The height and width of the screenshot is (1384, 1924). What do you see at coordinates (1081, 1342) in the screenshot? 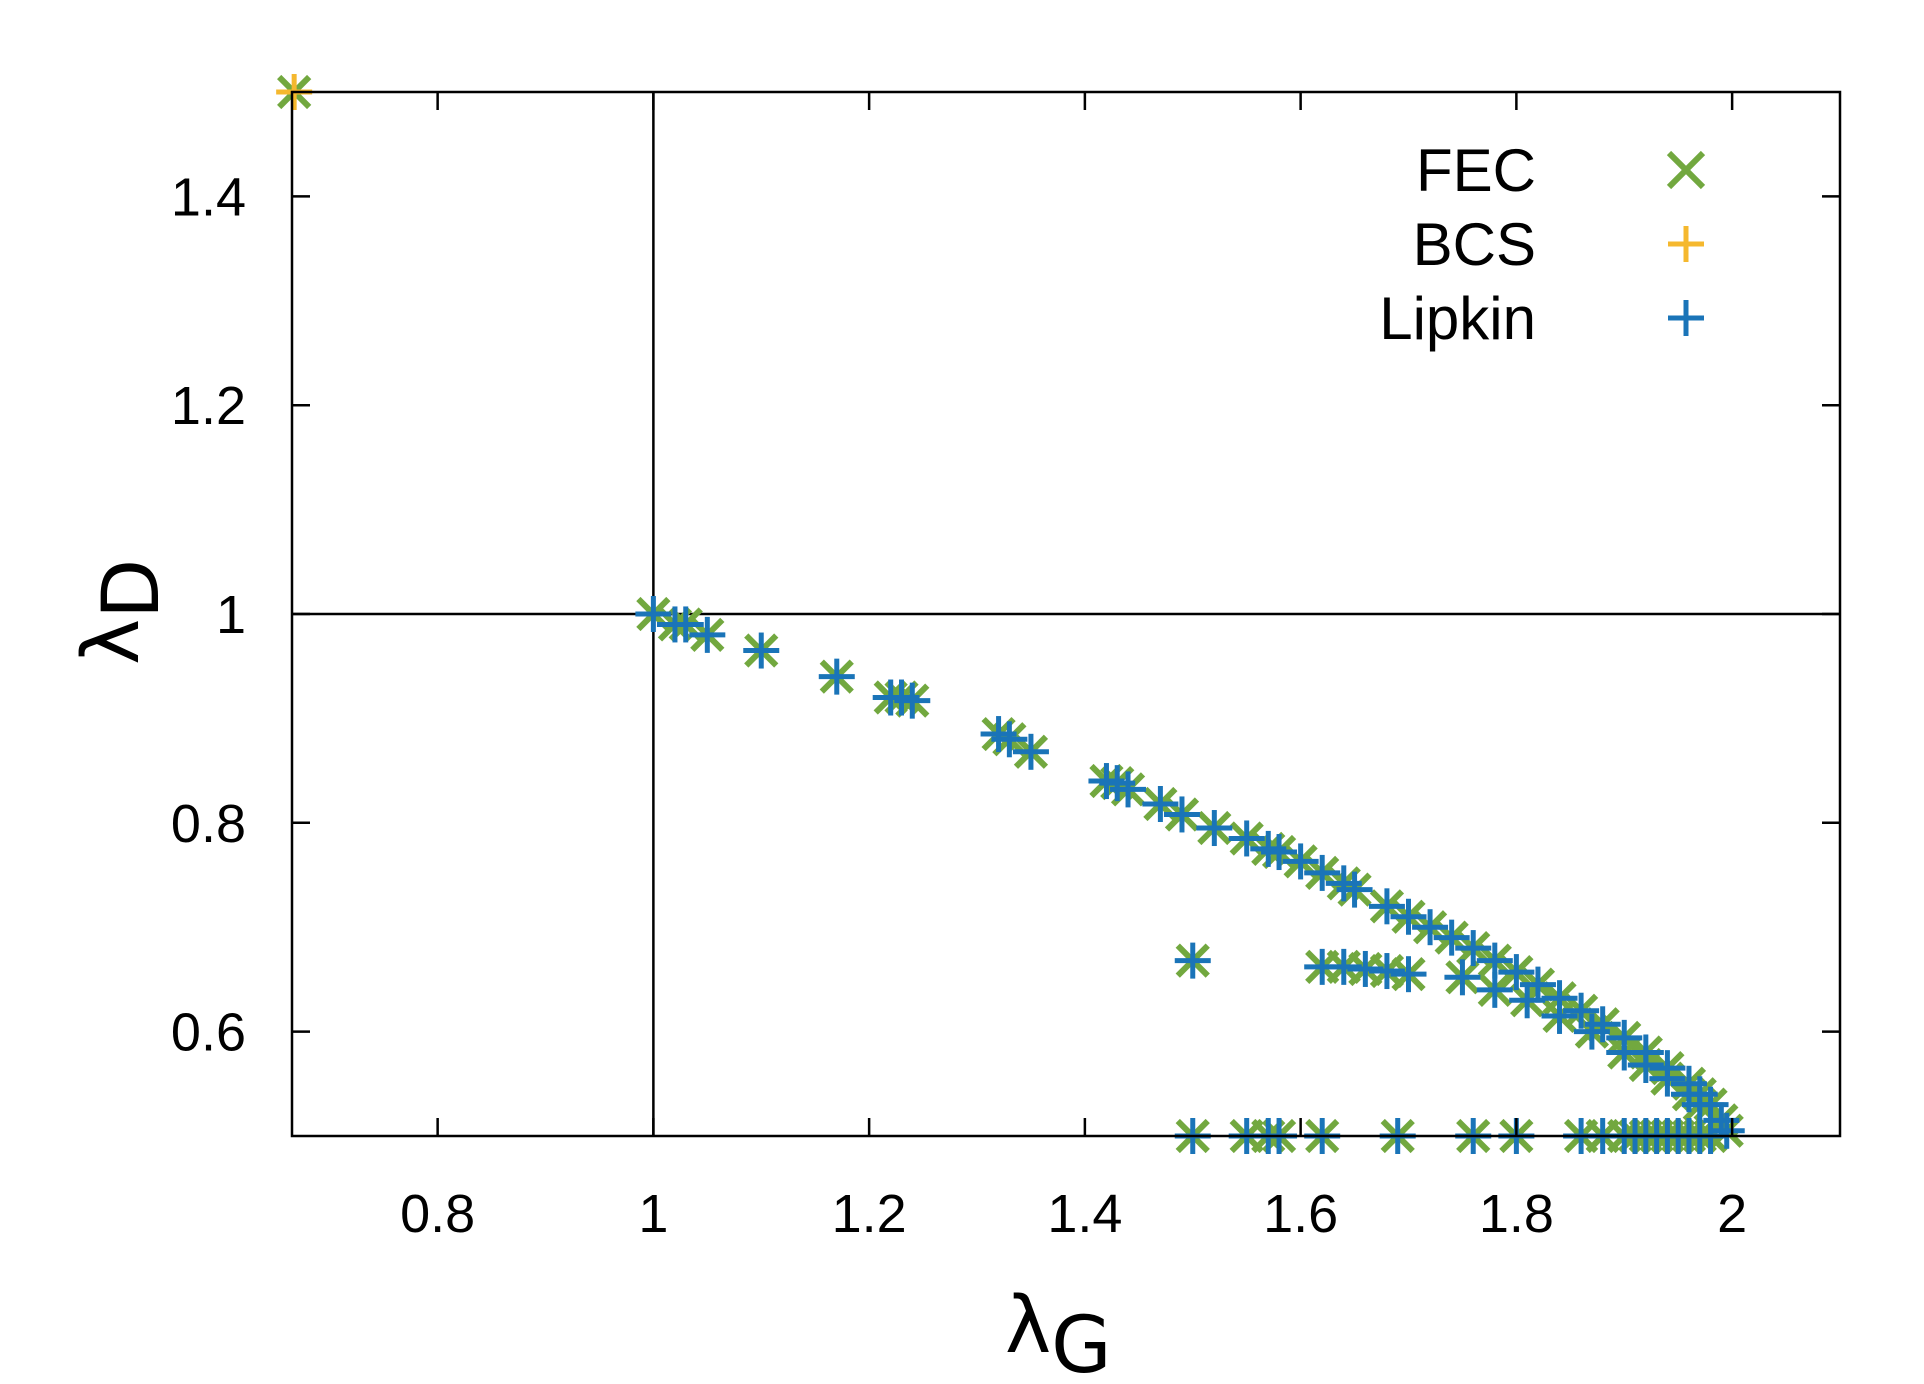
I see `x-axis-label-subscript: G` at bounding box center [1081, 1342].